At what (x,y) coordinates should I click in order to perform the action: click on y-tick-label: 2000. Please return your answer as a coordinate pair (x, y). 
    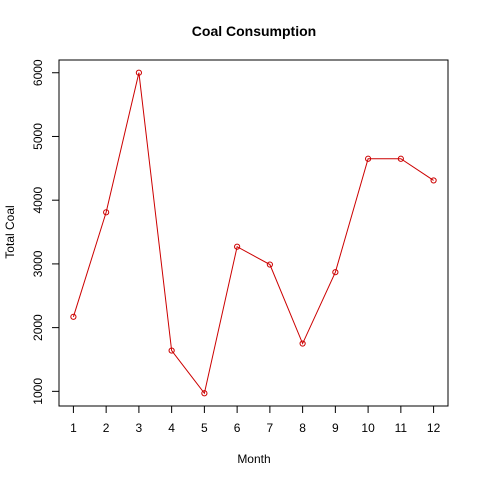
    Looking at the image, I should click on (38, 327).